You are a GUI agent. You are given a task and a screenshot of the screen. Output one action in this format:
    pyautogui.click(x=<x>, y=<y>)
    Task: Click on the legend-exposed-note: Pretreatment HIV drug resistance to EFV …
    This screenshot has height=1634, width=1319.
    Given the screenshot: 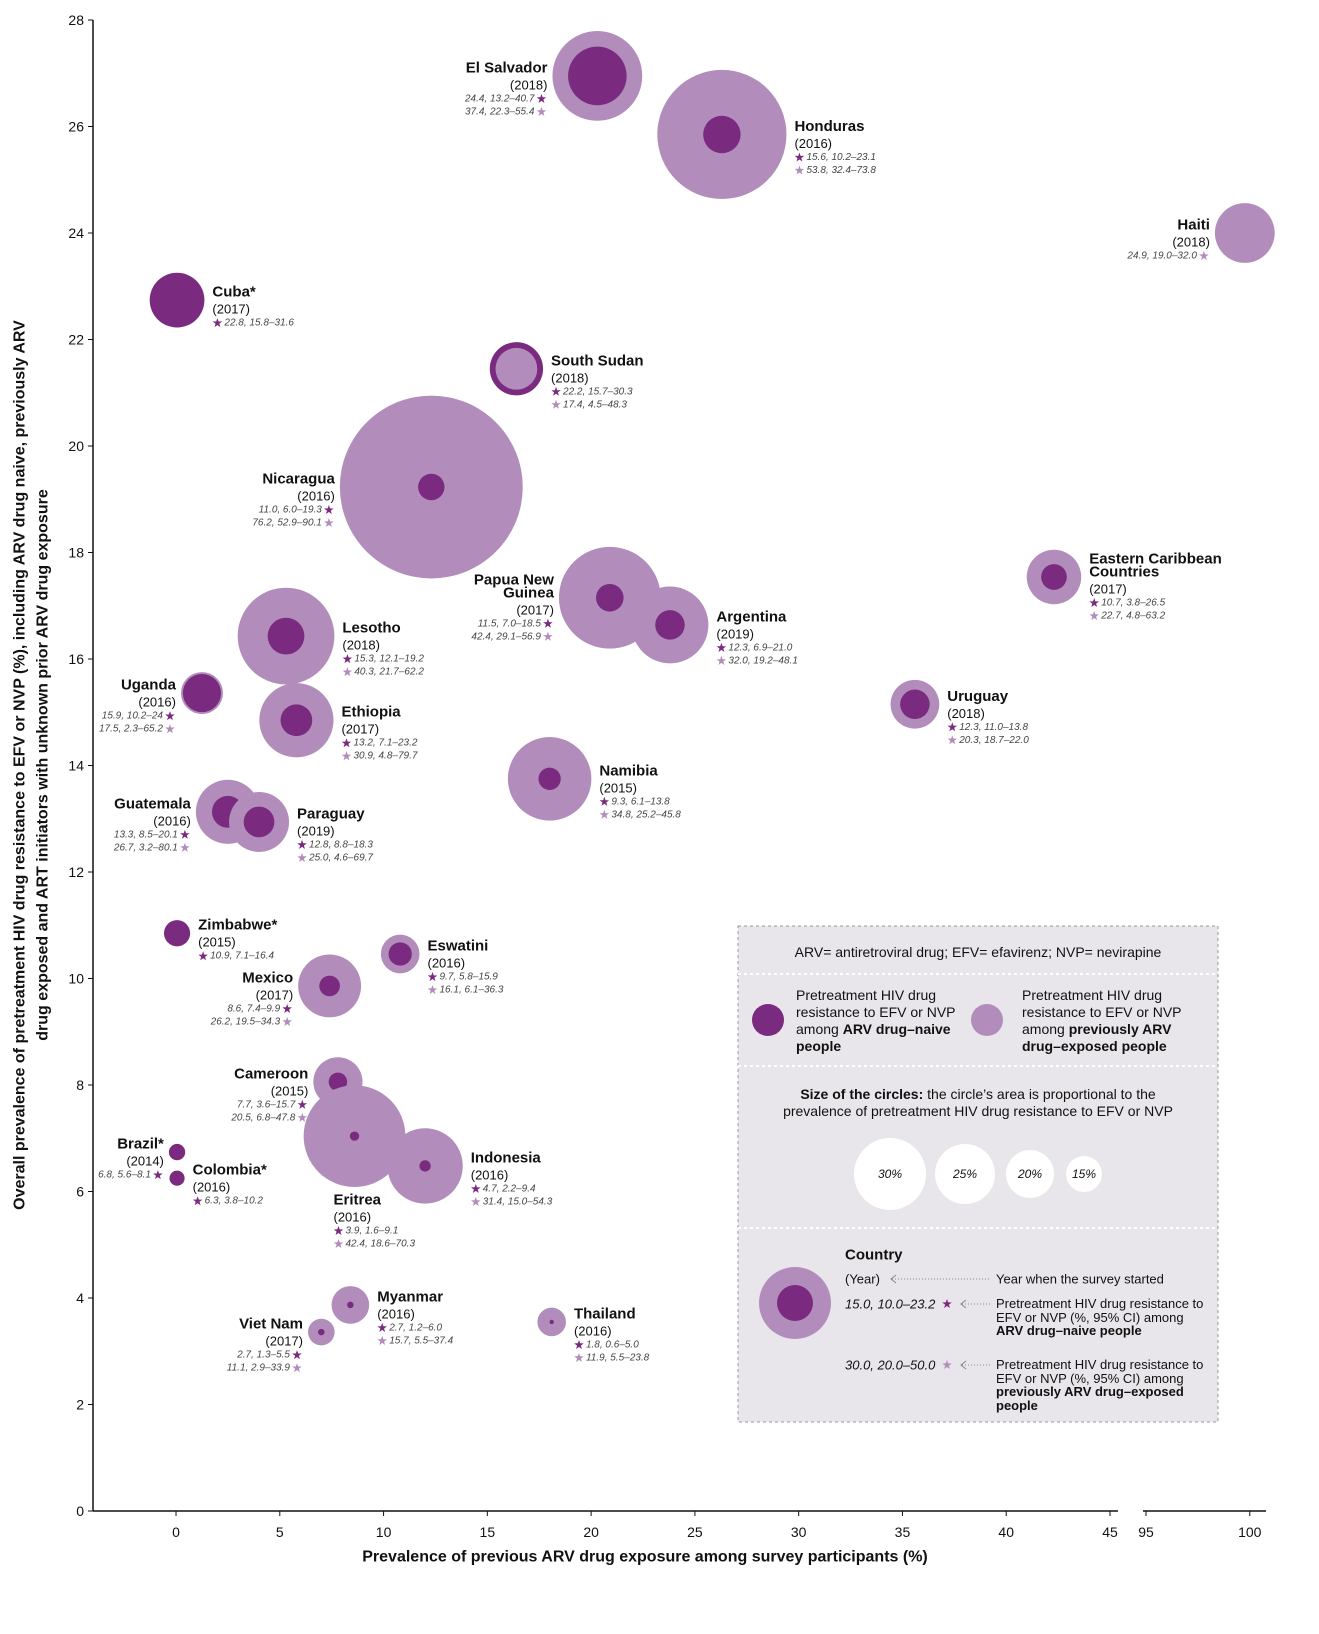 What is the action you would take?
    pyautogui.click(x=1101, y=1385)
    